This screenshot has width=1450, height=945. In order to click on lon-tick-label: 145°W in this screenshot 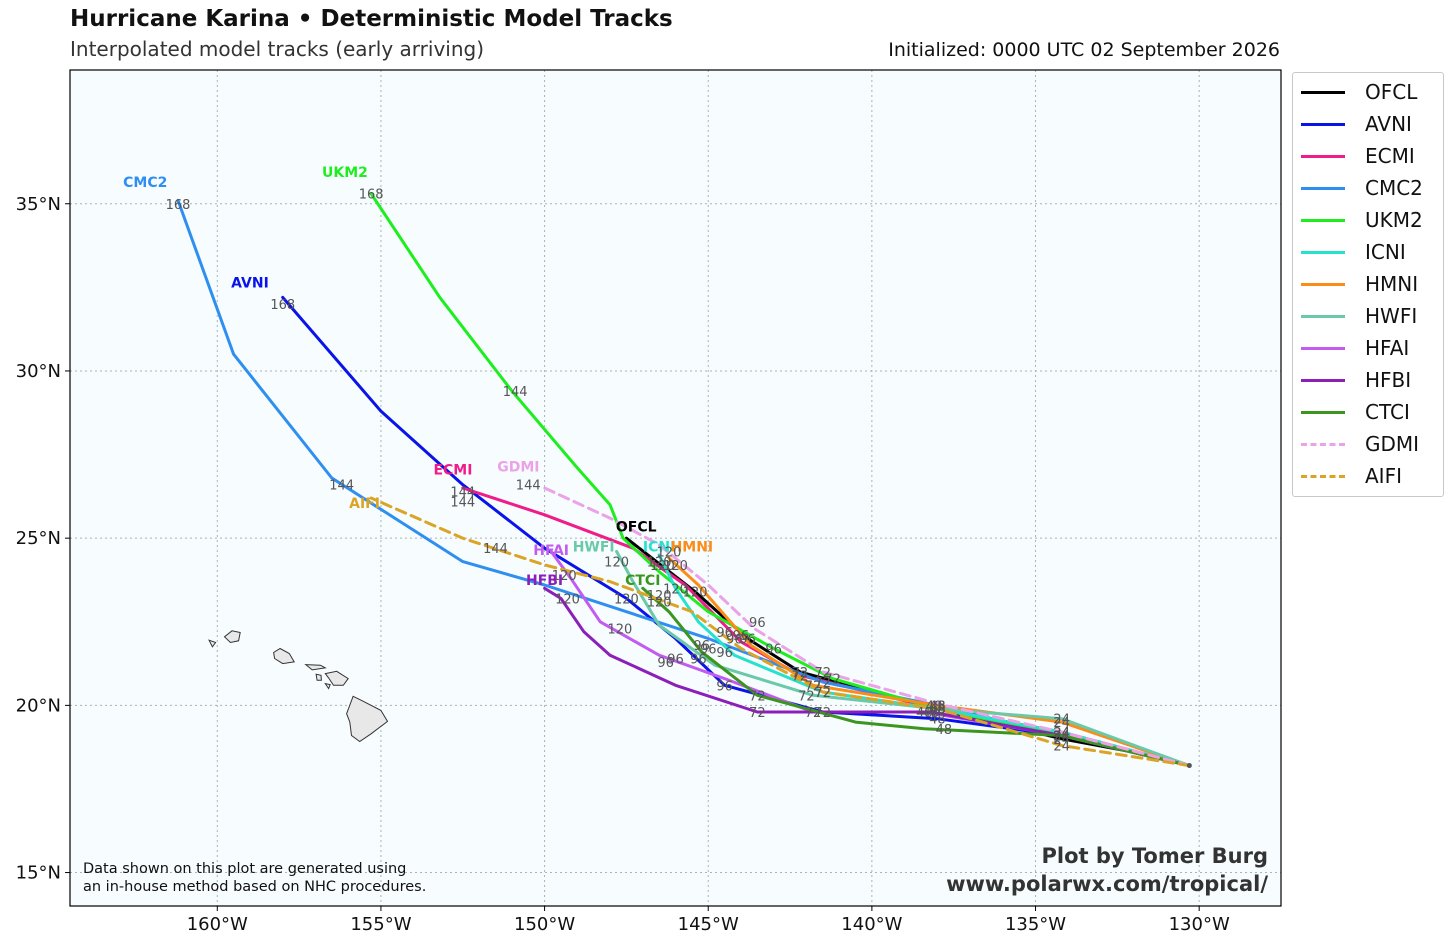, I will do `click(708, 924)`.